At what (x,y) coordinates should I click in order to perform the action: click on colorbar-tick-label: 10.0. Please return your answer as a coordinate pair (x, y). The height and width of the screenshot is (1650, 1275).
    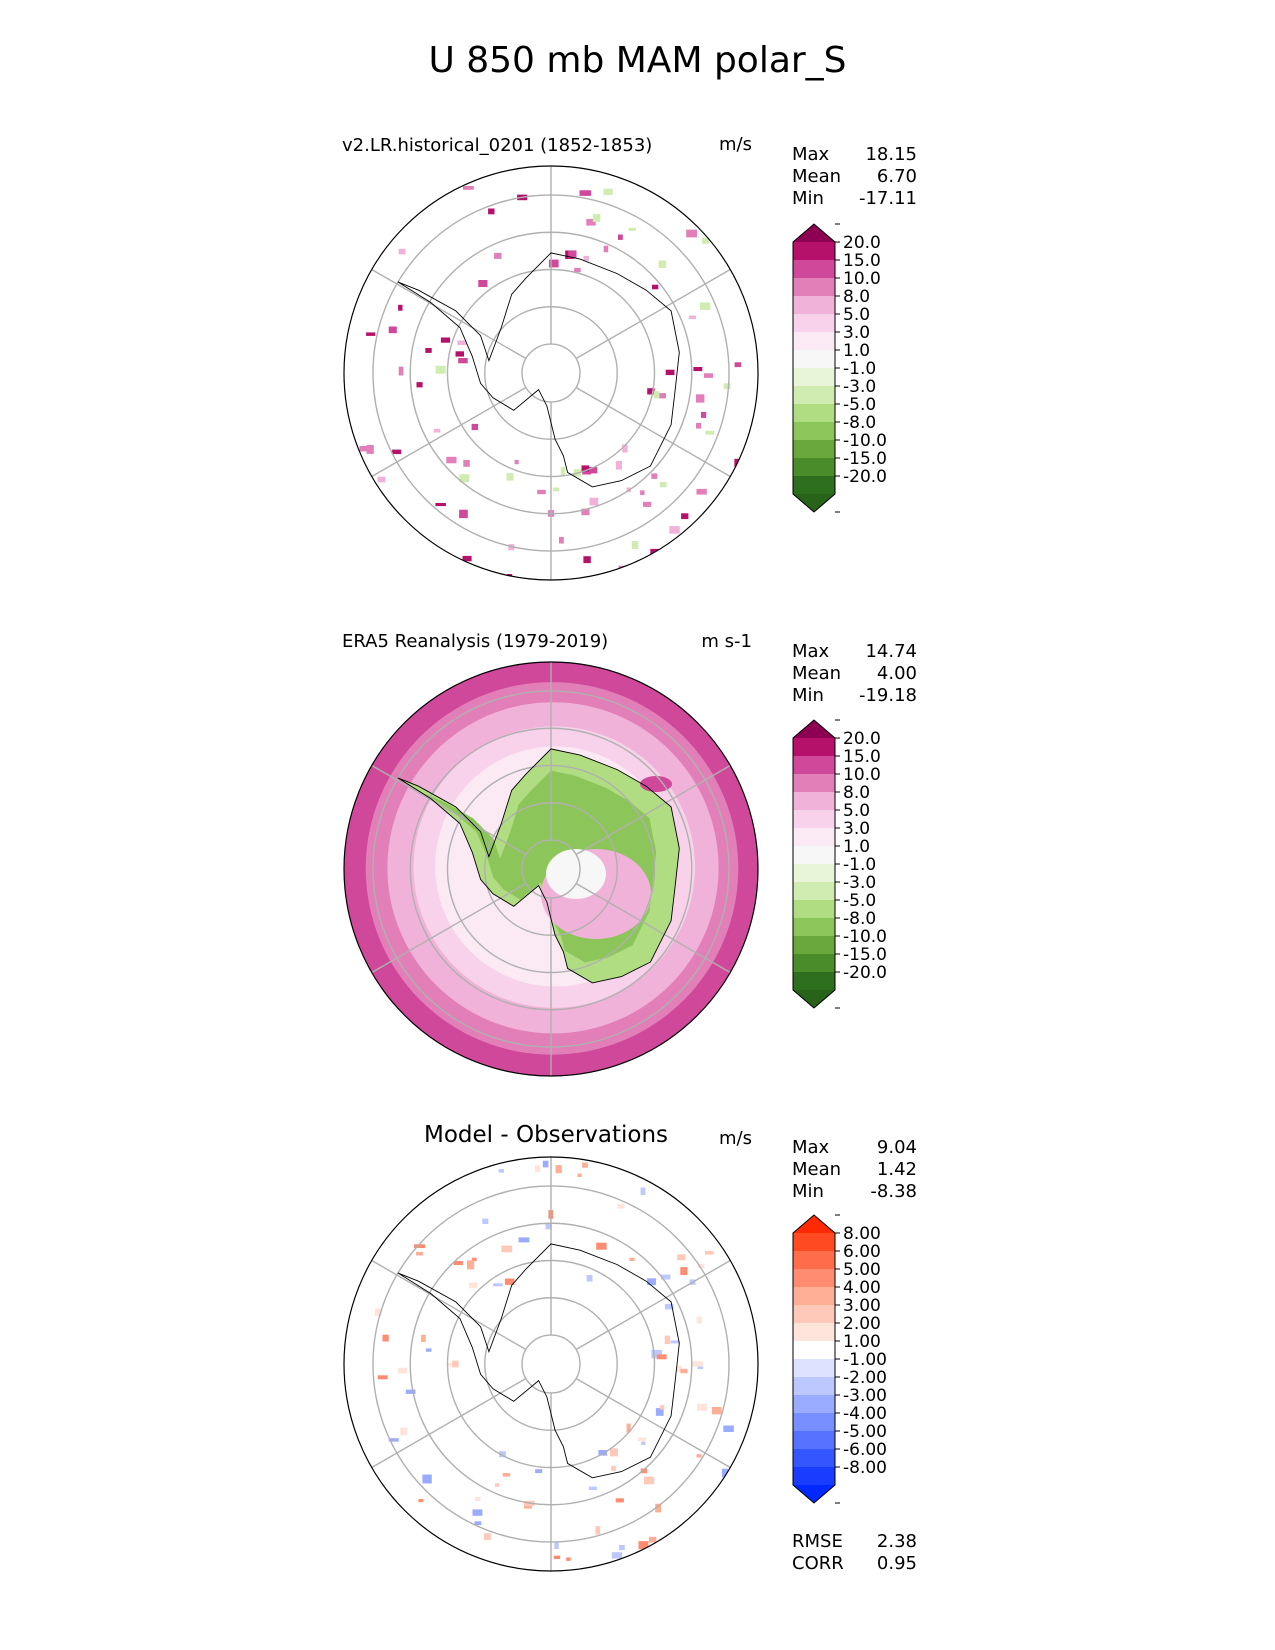
    Looking at the image, I should click on (862, 279).